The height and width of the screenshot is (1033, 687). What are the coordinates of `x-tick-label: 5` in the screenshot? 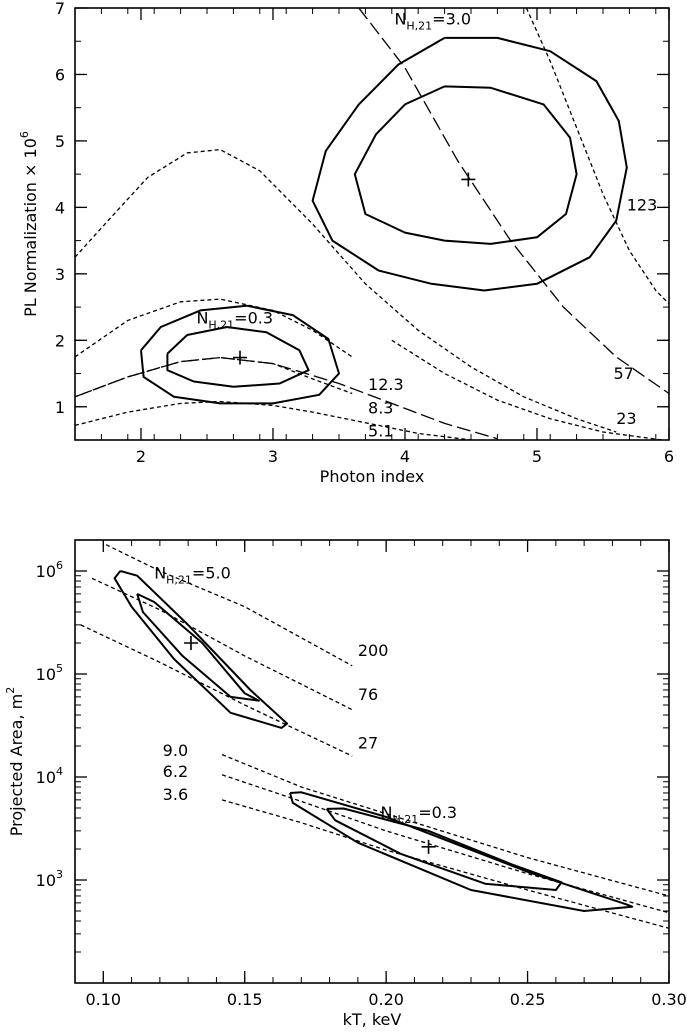 It's located at (537, 456).